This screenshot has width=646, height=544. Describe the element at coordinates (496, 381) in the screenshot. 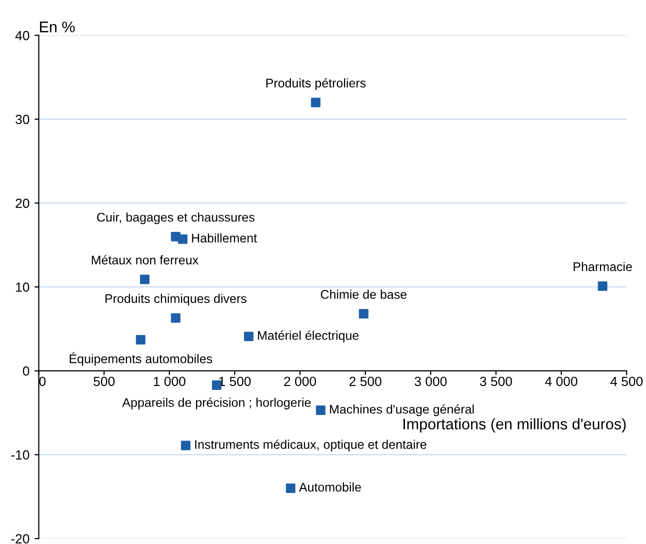

I see `x-tick-label: 3 500` at that location.